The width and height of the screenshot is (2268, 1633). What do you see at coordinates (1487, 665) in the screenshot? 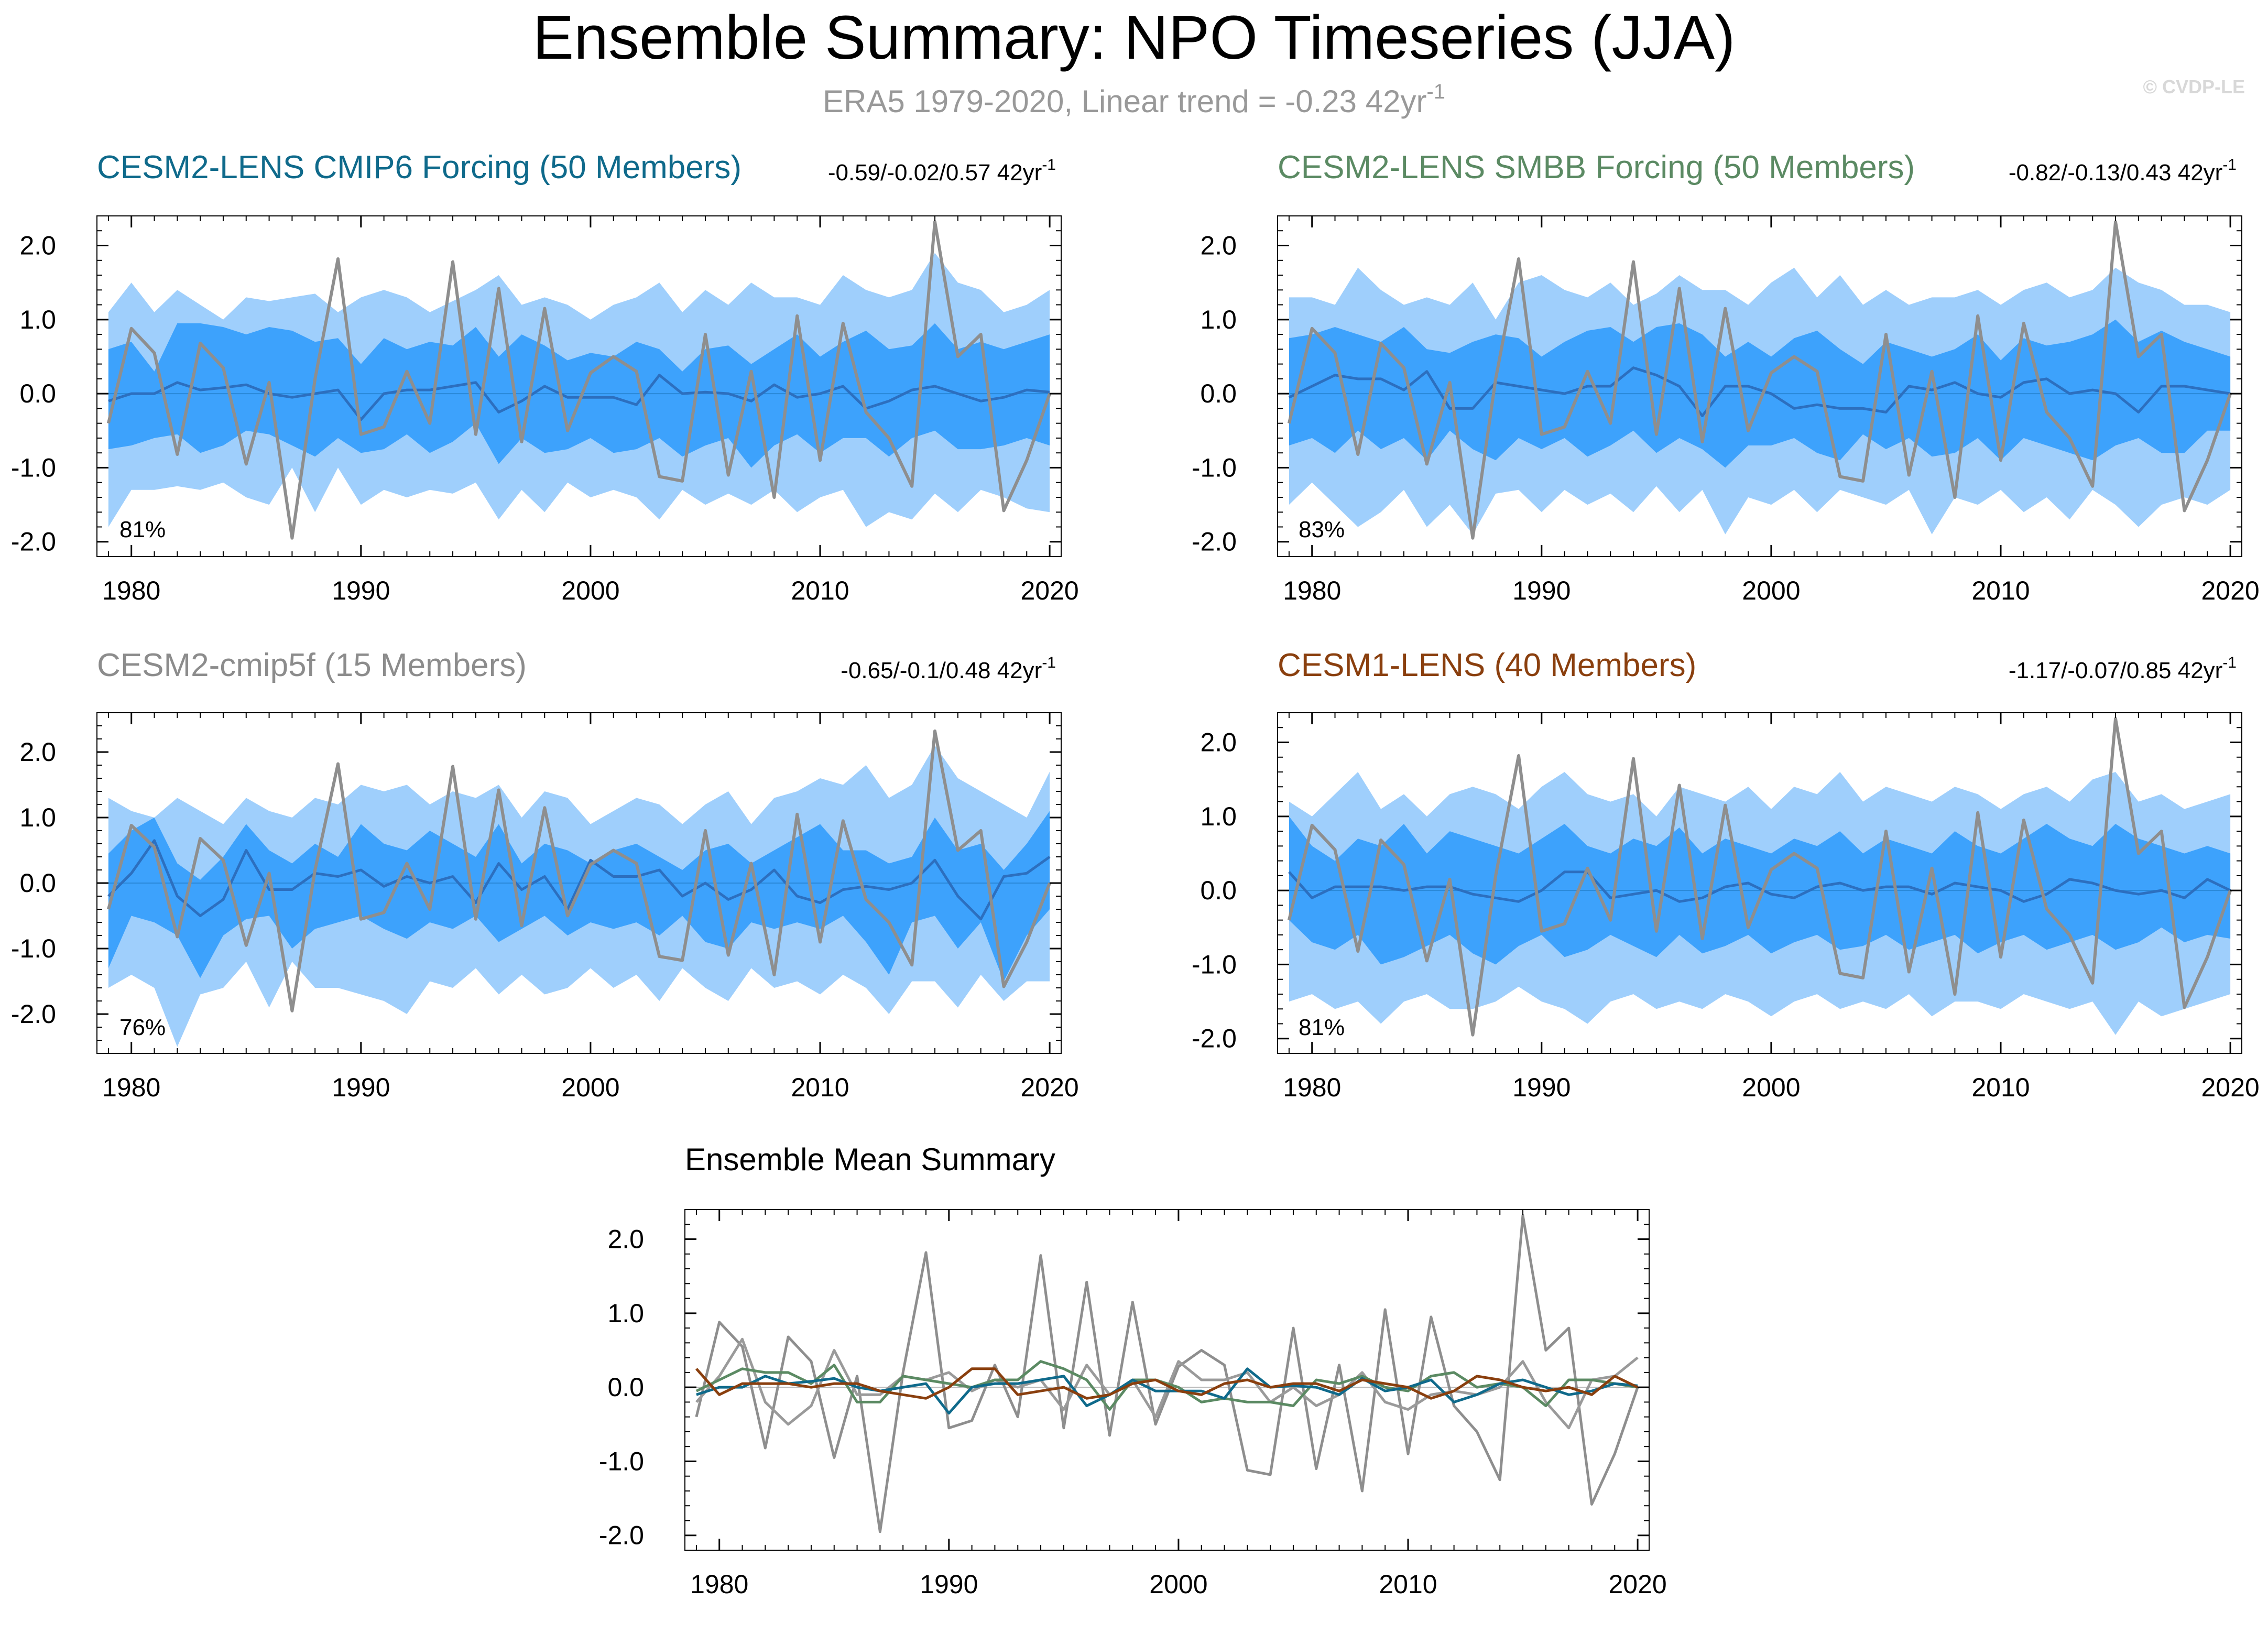
I see `panel-title: CESM1-LENS (40 Members)` at bounding box center [1487, 665].